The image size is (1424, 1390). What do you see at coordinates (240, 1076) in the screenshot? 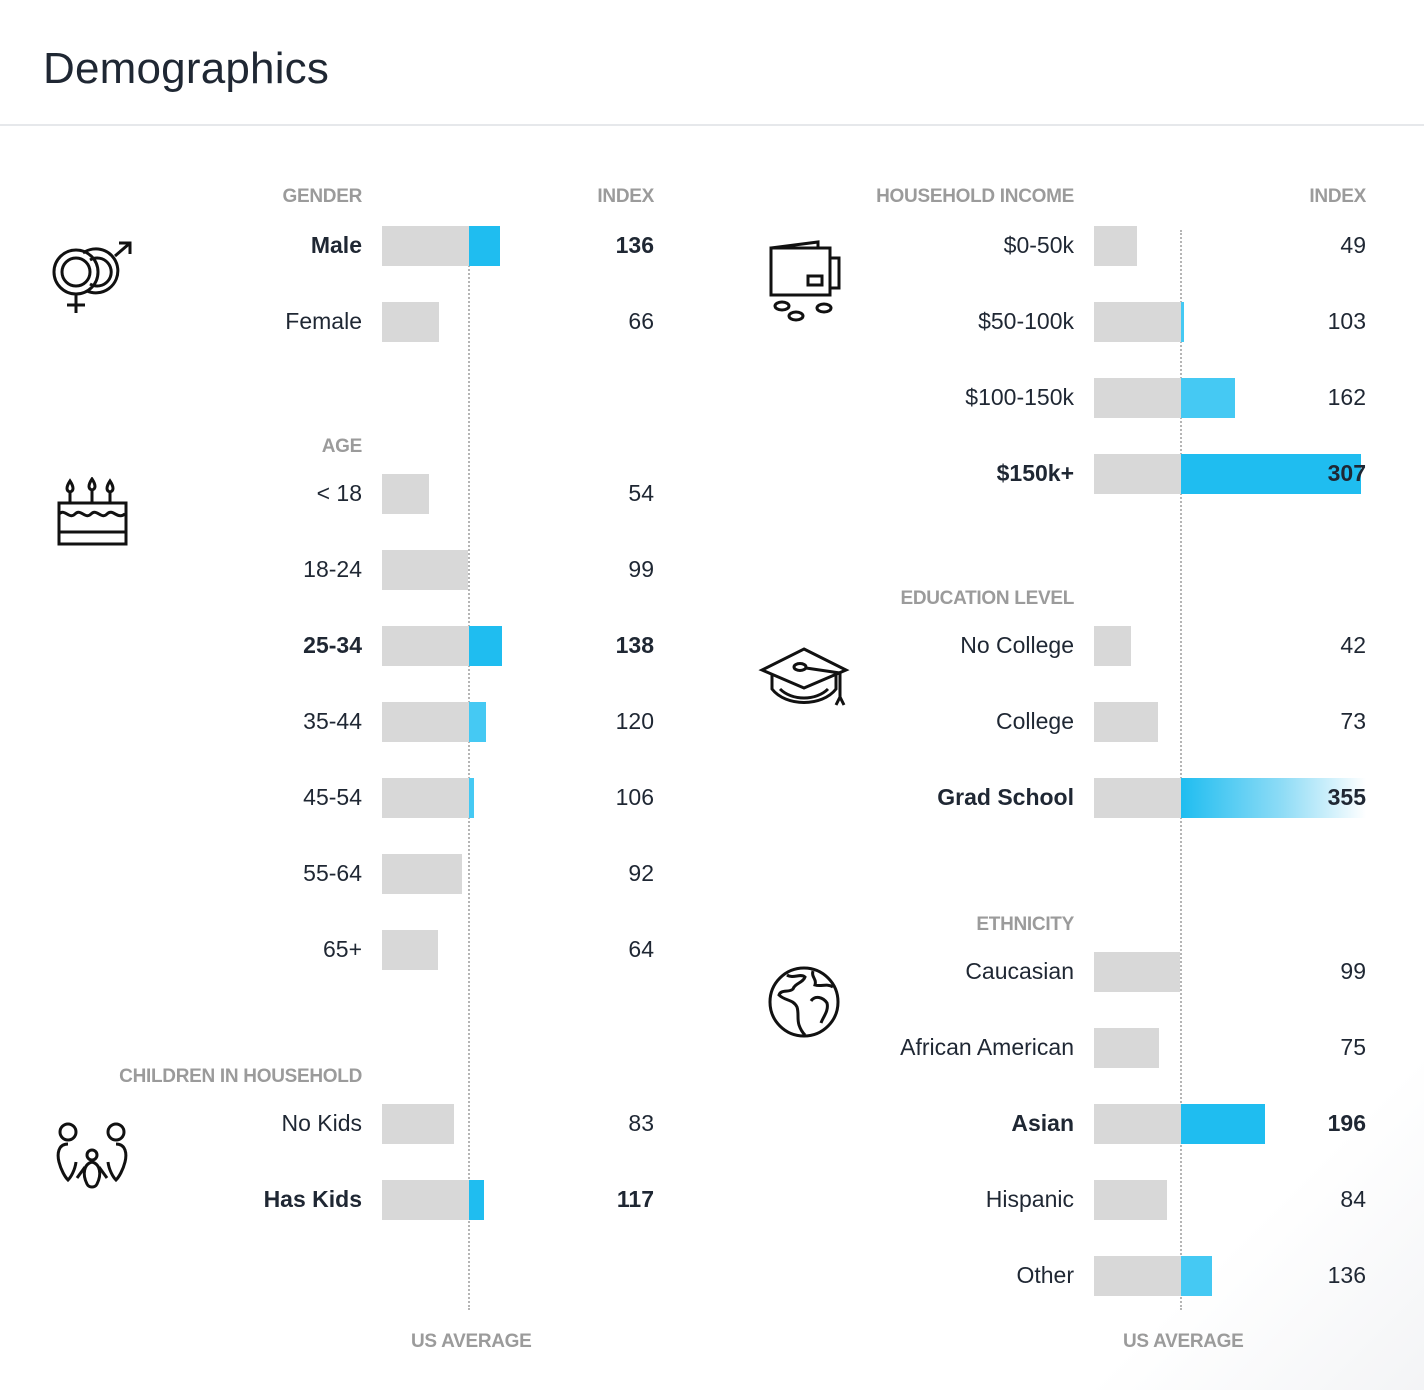
I see `section-heading: CHILDREN IN HOUSEHOLD` at bounding box center [240, 1076].